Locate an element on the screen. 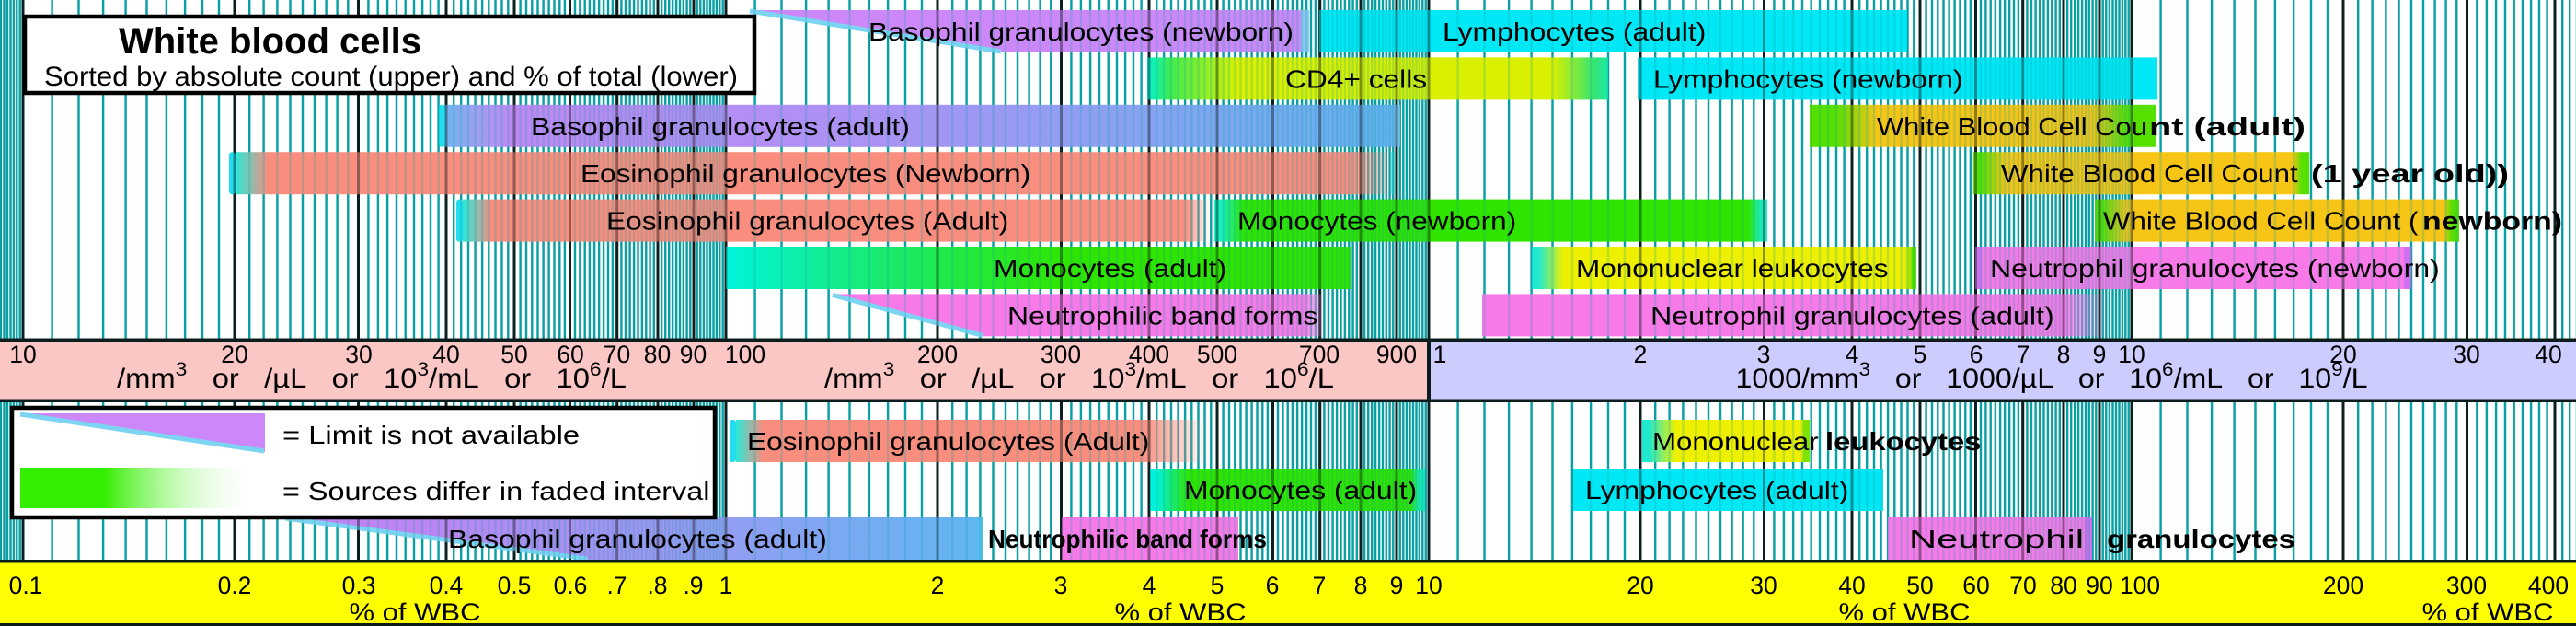 The width and height of the screenshot is (2576, 626). svg-text:Basophil granulocytes (newborn: Basophil granulocytes (newborn) is located at coordinates (1081, 31).